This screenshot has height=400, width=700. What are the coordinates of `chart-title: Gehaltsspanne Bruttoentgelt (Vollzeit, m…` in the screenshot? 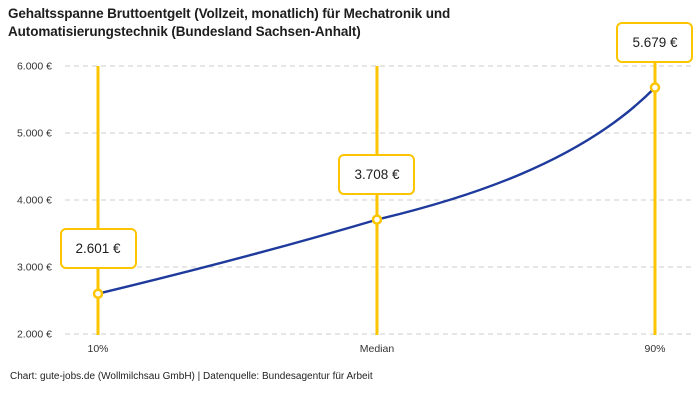 It's located at (229, 22).